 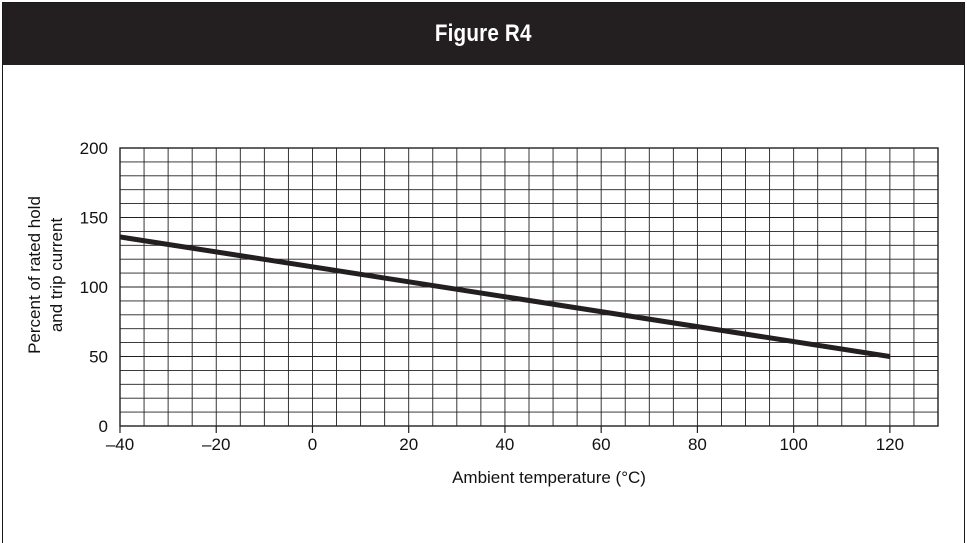 I want to click on figure-header: Figure R4, so click(x=483, y=34).